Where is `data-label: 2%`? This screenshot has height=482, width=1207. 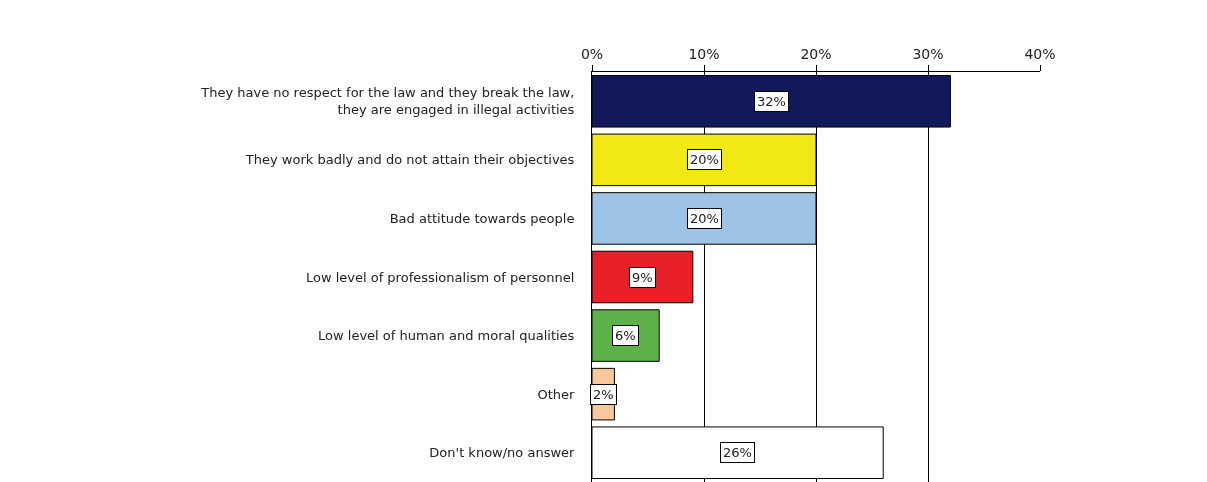 data-label: 2% is located at coordinates (603, 394).